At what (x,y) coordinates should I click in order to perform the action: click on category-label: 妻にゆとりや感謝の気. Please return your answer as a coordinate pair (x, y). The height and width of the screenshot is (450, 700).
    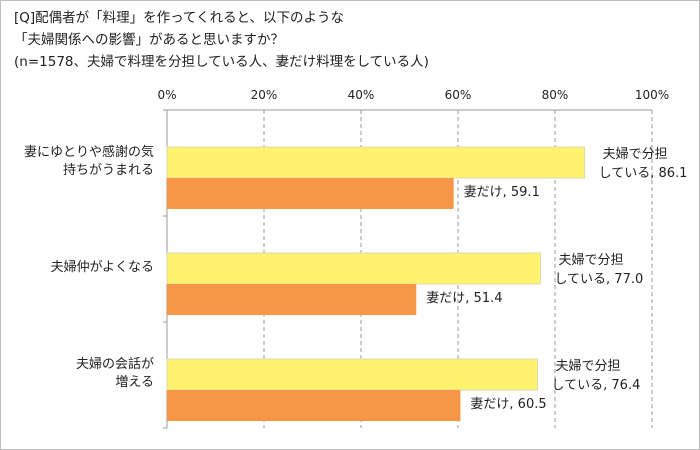
    Looking at the image, I should click on (89, 152).